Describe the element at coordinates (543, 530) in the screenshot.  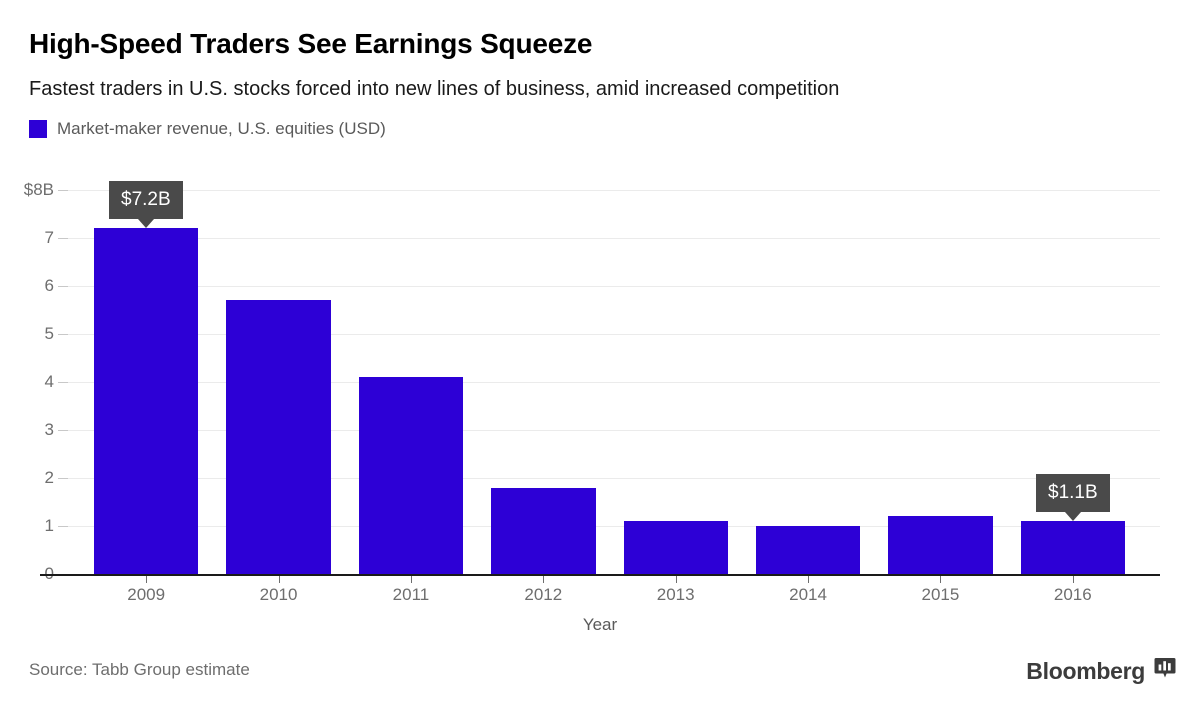
I see `bar-2012` at that location.